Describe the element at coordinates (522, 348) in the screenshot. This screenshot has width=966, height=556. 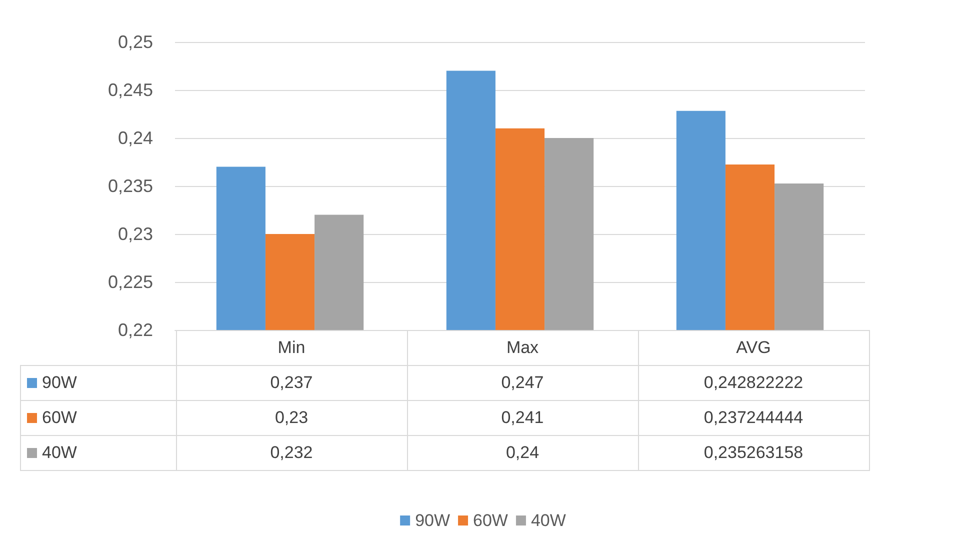
I see `x-tick-label: Max` at that location.